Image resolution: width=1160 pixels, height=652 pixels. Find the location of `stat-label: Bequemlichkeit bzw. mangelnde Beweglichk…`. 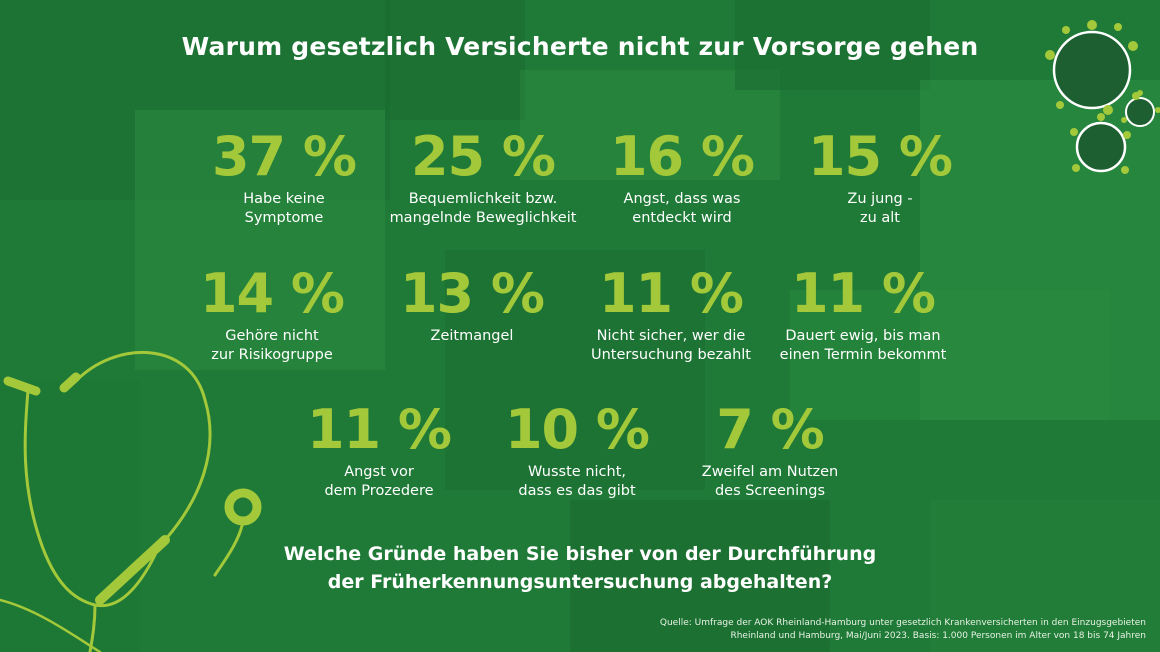

stat-label: Bequemlichkeit bzw. mangelnde Beweglichk… is located at coordinates (483, 208).